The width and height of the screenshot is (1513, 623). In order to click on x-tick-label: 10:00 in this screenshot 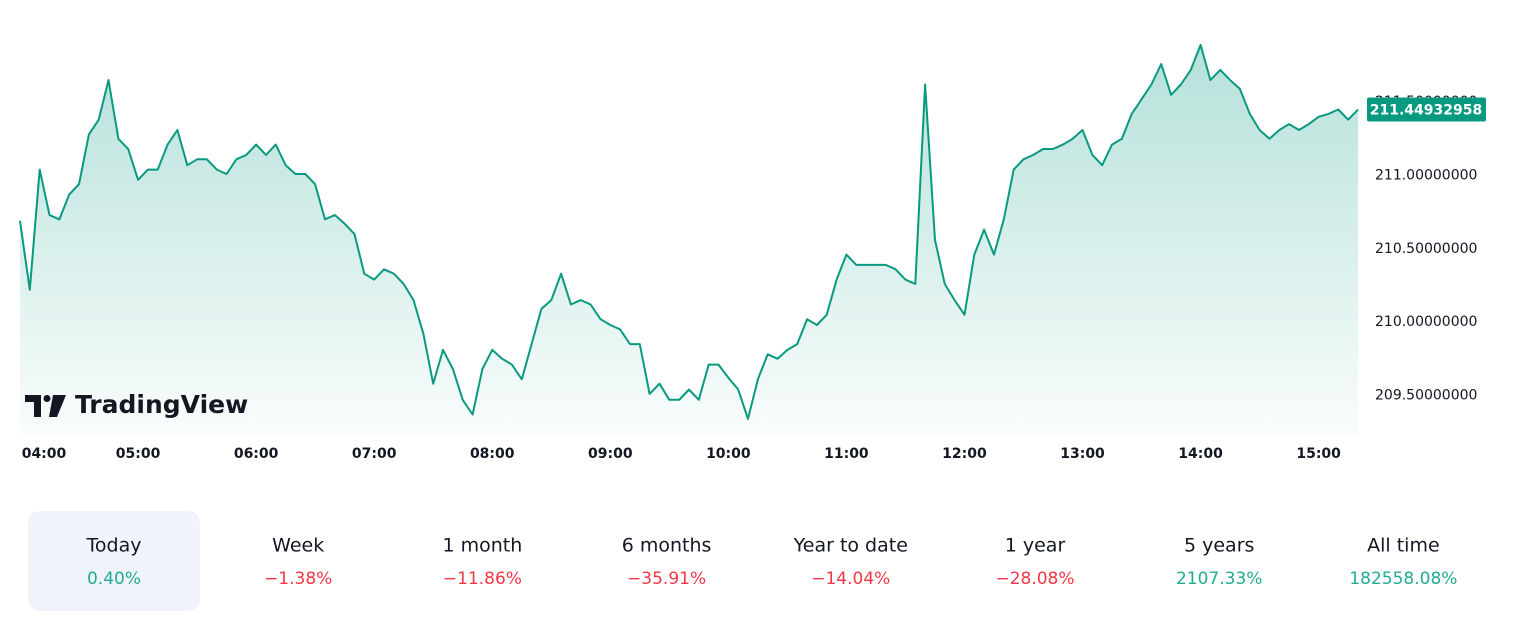, I will do `click(728, 454)`.